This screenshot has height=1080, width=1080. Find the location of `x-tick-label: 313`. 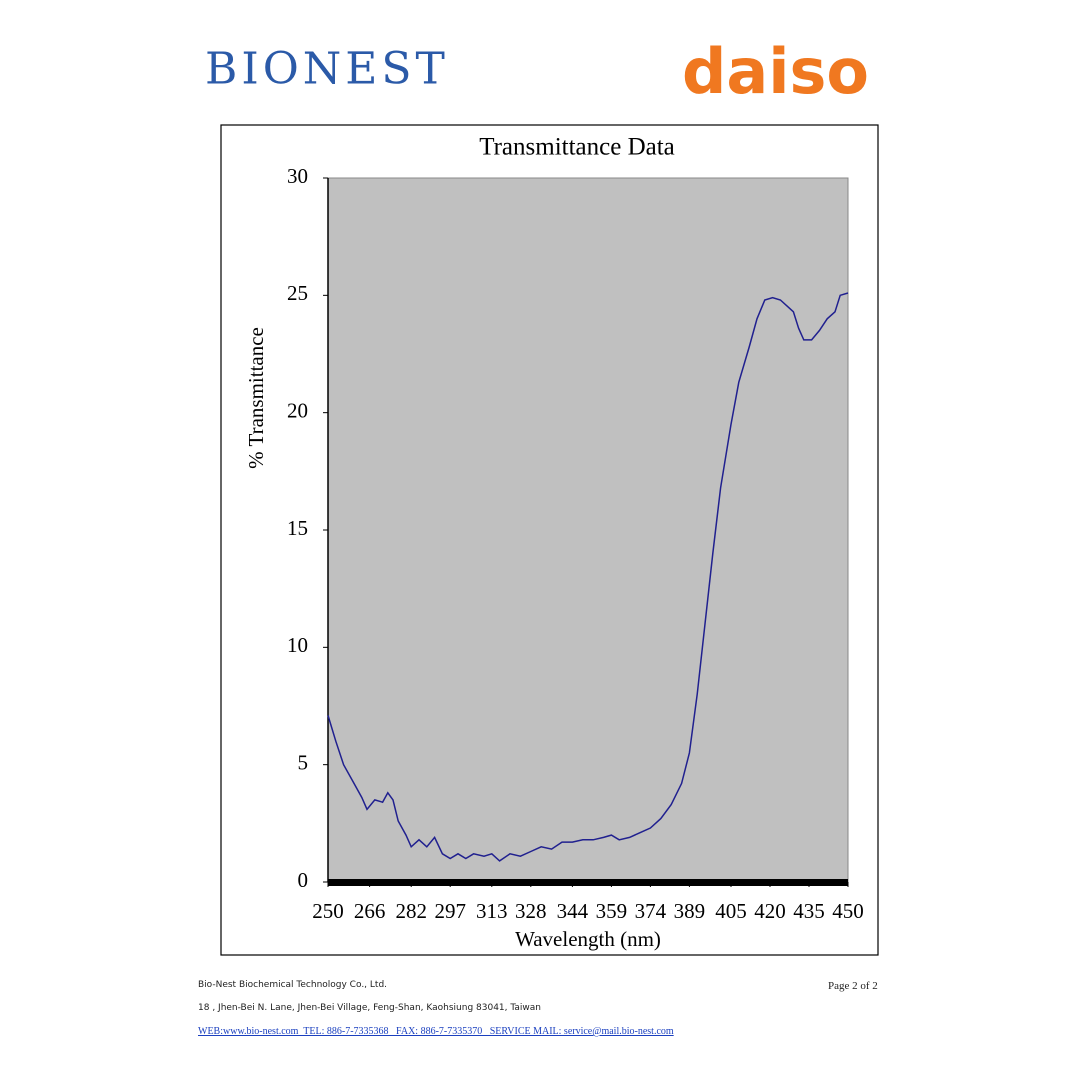

x-tick-label: 313 is located at coordinates (492, 911).